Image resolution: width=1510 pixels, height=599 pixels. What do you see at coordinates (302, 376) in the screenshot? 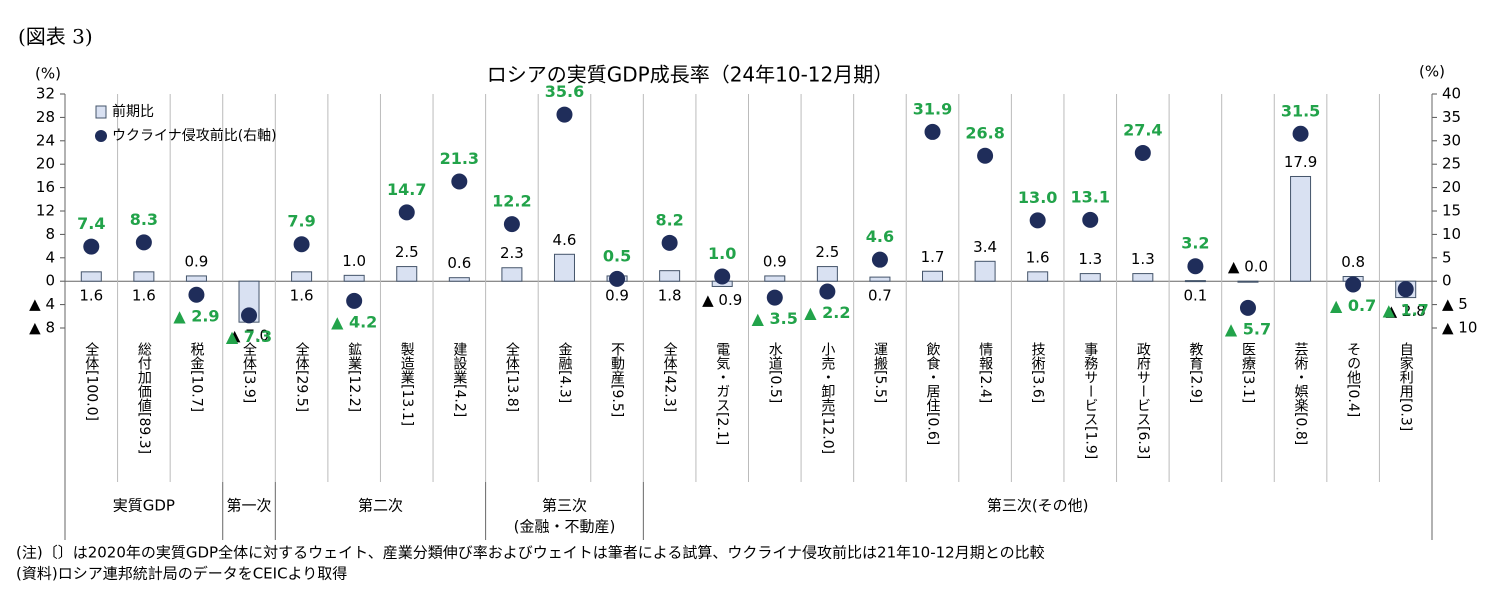
I see `x-tick-label: 全体[29.5]` at bounding box center [302, 376].